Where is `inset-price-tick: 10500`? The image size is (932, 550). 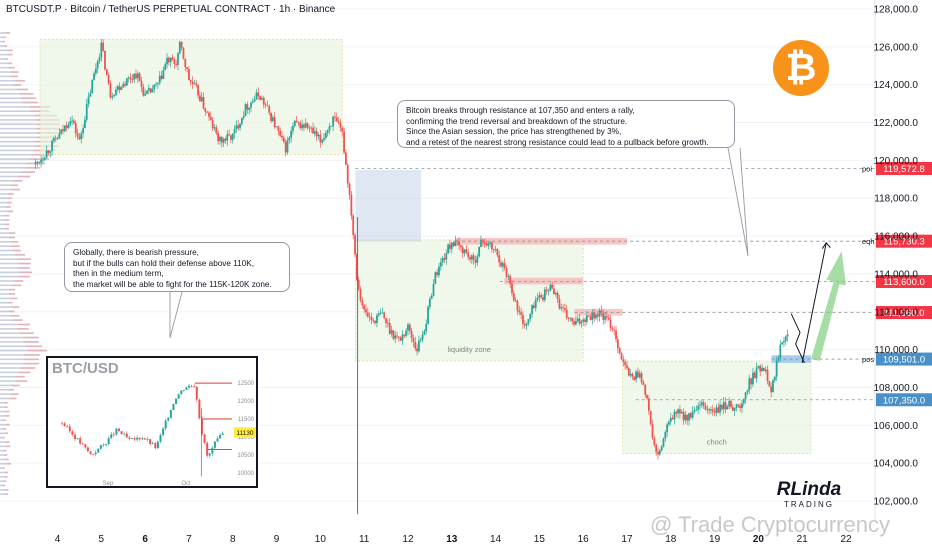
inset-price-tick: 10500 is located at coordinates (245, 456).